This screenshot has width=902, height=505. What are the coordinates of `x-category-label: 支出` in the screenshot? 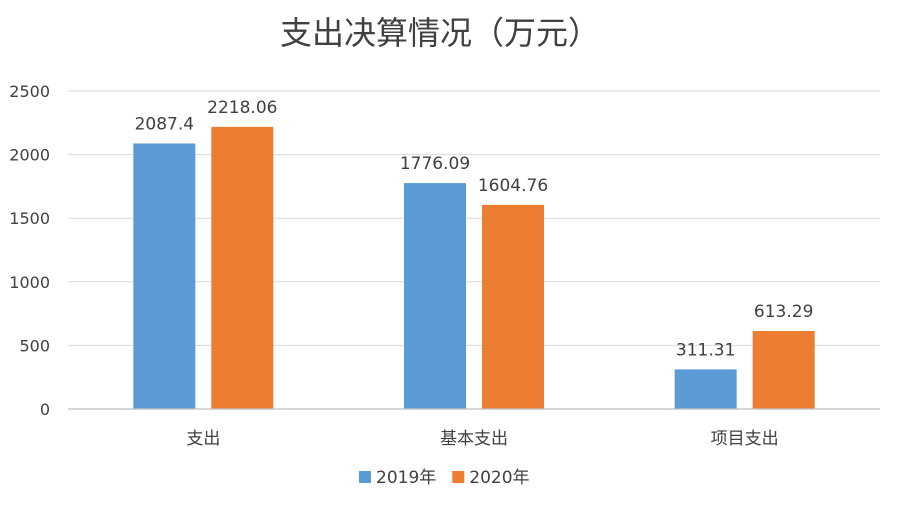 It's located at (203, 439).